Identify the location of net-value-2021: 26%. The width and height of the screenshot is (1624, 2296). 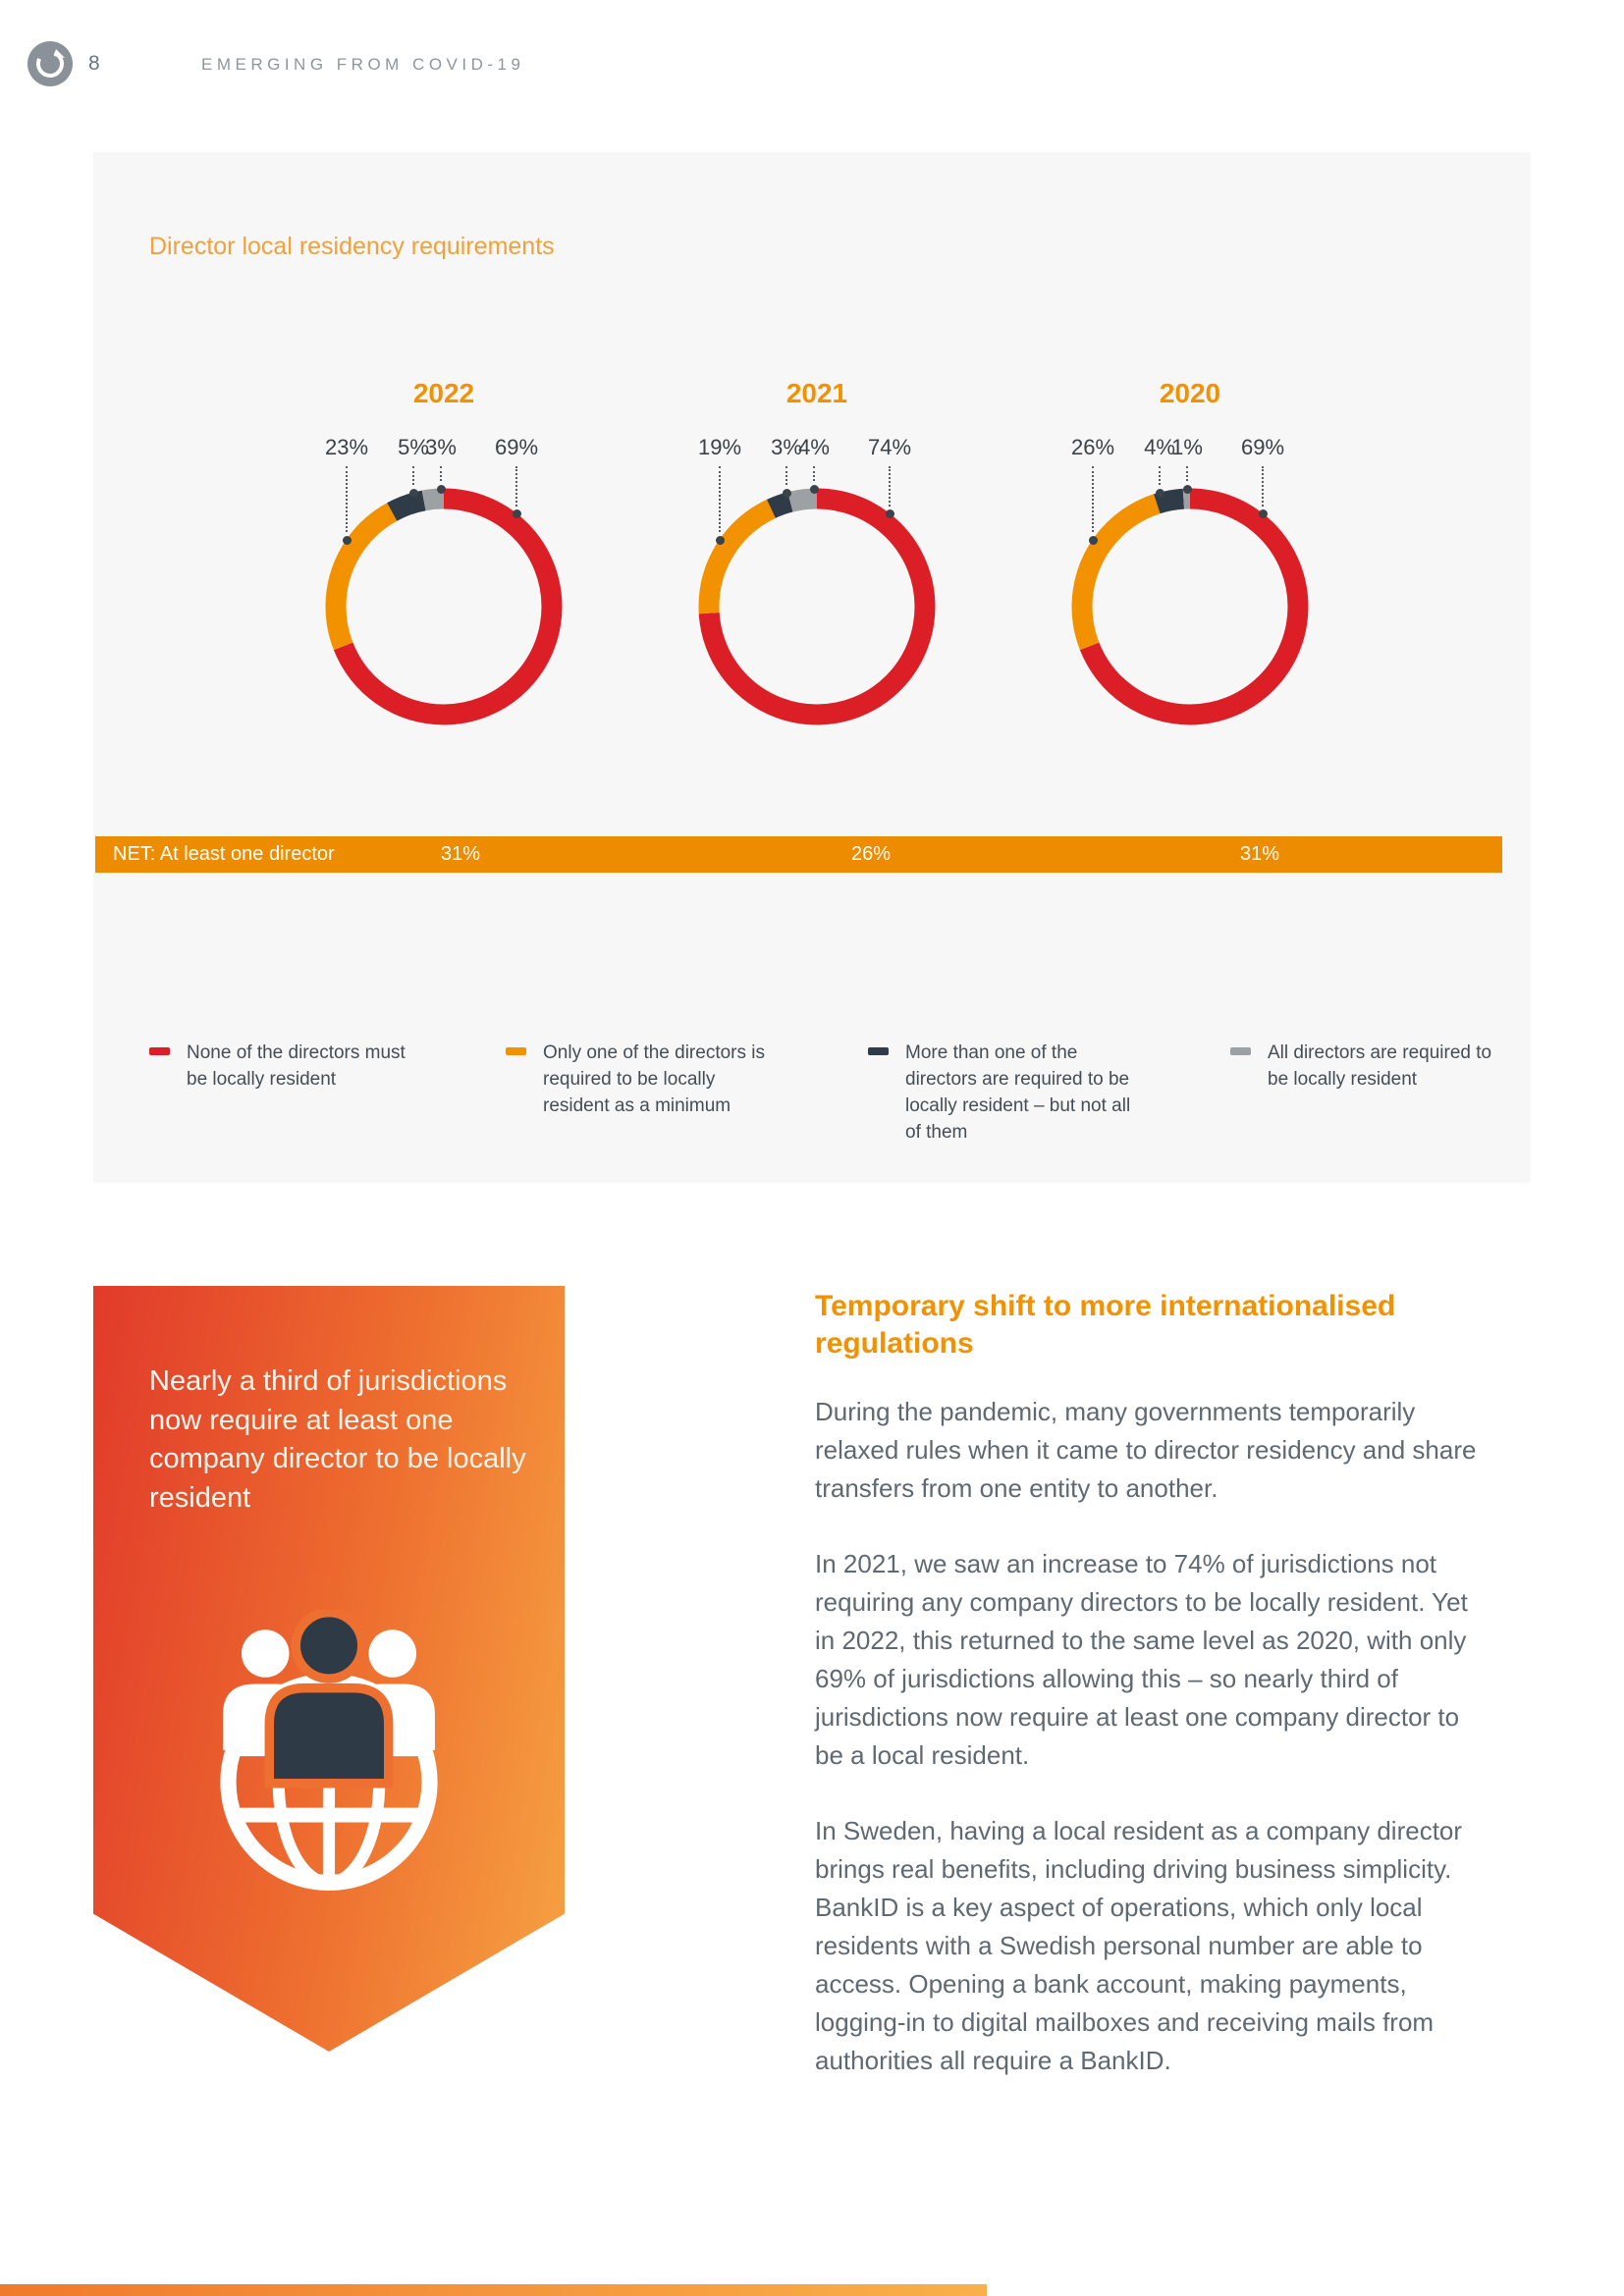
(871, 854).